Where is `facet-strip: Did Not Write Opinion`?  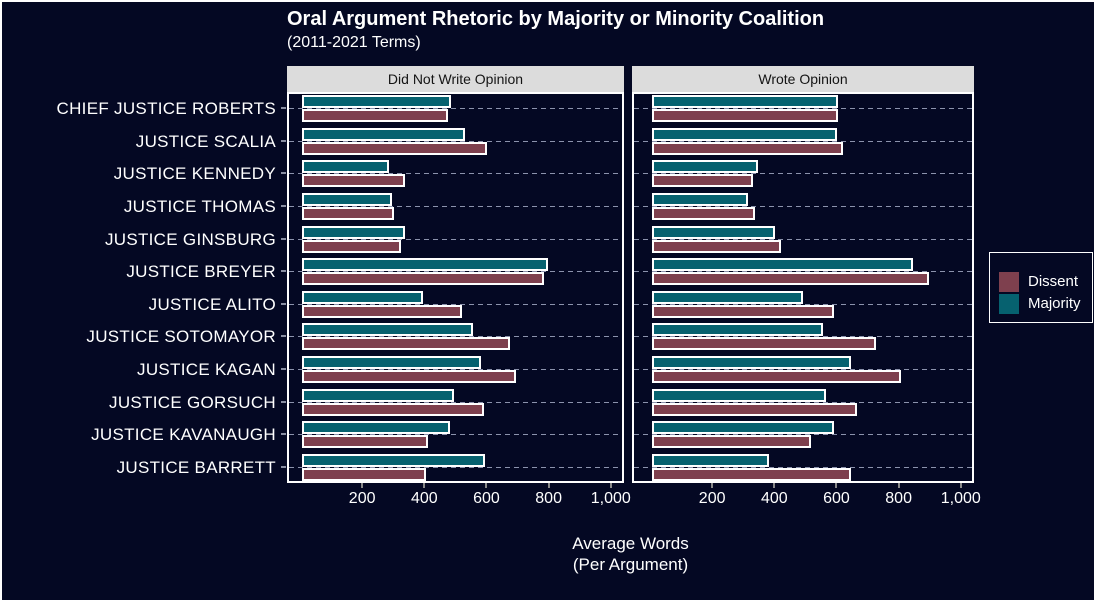
facet-strip: Did Not Write Opinion is located at coordinates (455, 79).